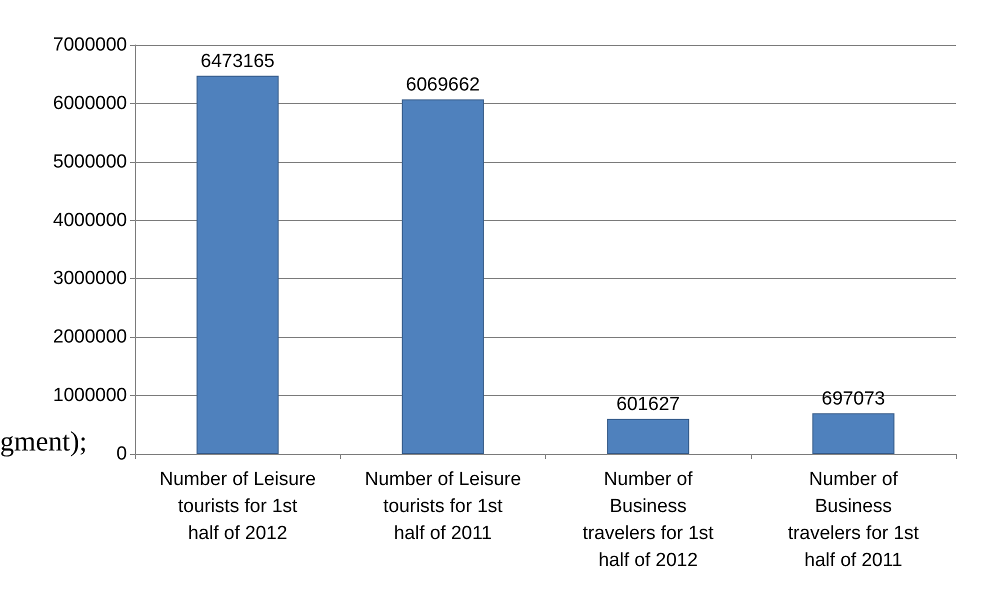 The height and width of the screenshot is (604, 996). What do you see at coordinates (90, 103) in the screenshot?
I see `y-tick-label: 6000000` at bounding box center [90, 103].